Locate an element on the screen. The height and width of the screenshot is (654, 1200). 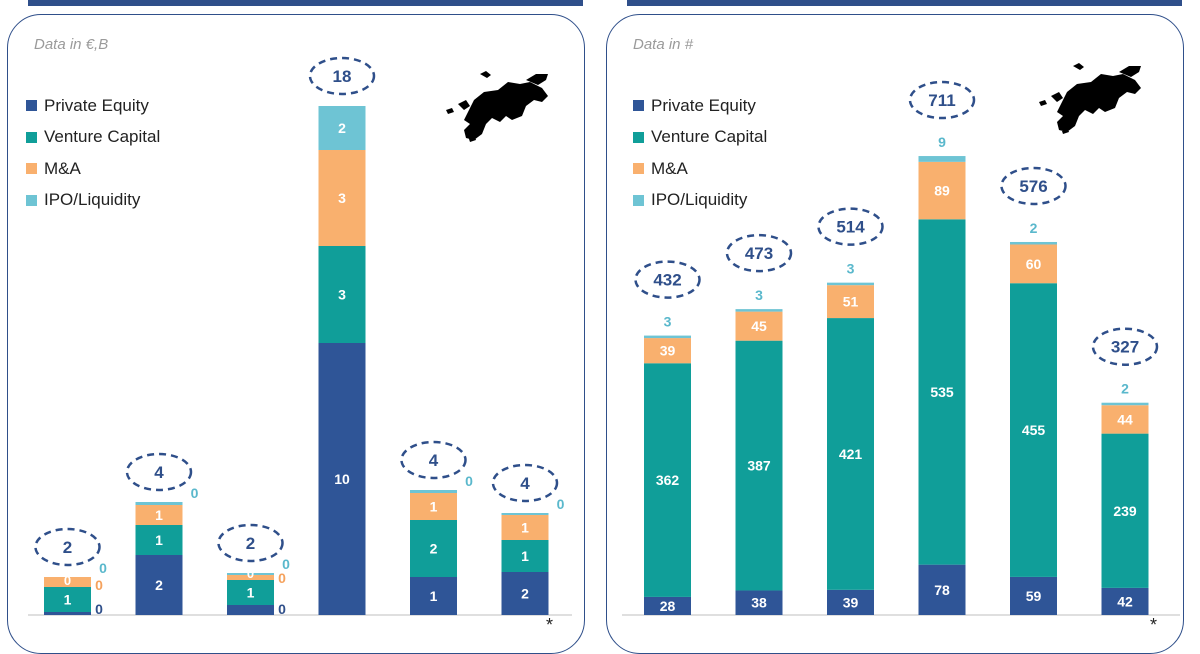
right-data-note: Data in # is located at coordinates (663, 44).